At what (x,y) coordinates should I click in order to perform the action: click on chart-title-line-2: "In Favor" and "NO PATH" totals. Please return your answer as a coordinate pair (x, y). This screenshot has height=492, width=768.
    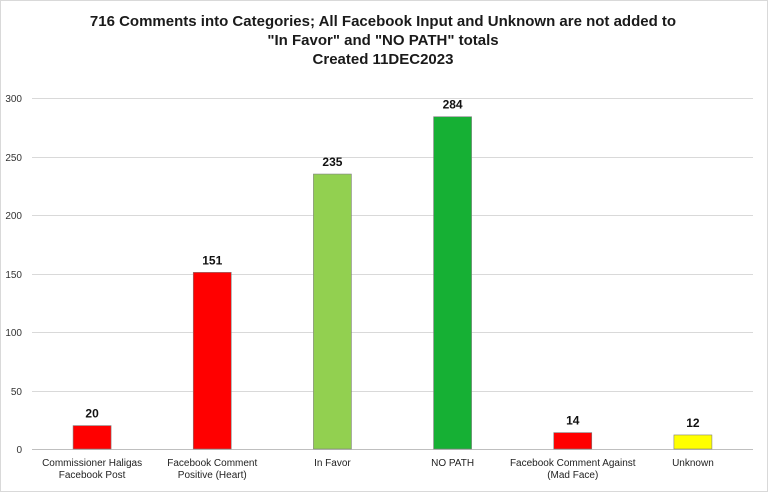
    Looking at the image, I should click on (383, 40).